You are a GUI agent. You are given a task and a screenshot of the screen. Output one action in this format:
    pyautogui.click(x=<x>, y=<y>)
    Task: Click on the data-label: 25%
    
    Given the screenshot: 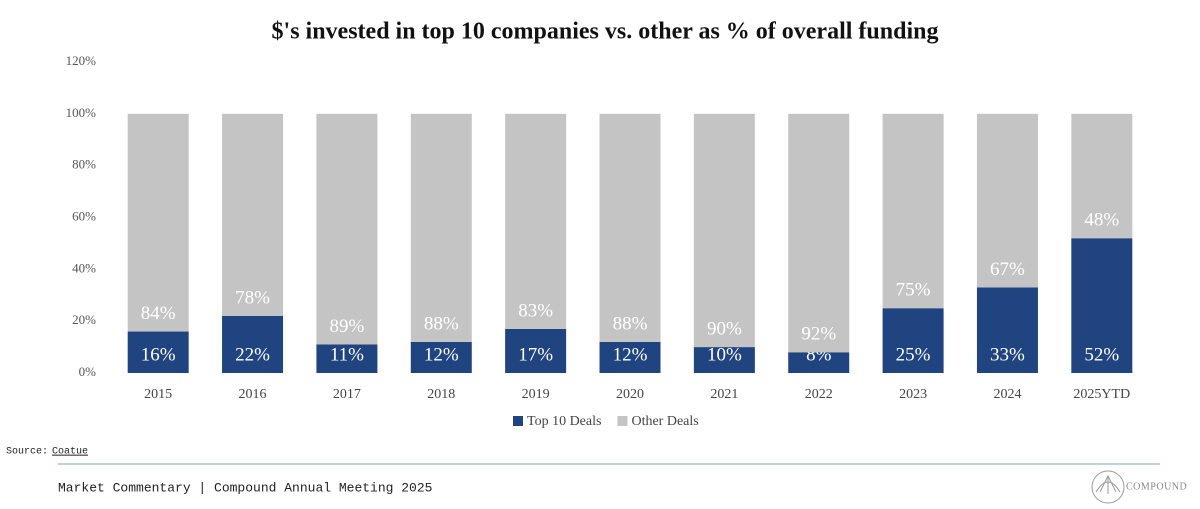 What is the action you would take?
    pyautogui.click(x=913, y=354)
    